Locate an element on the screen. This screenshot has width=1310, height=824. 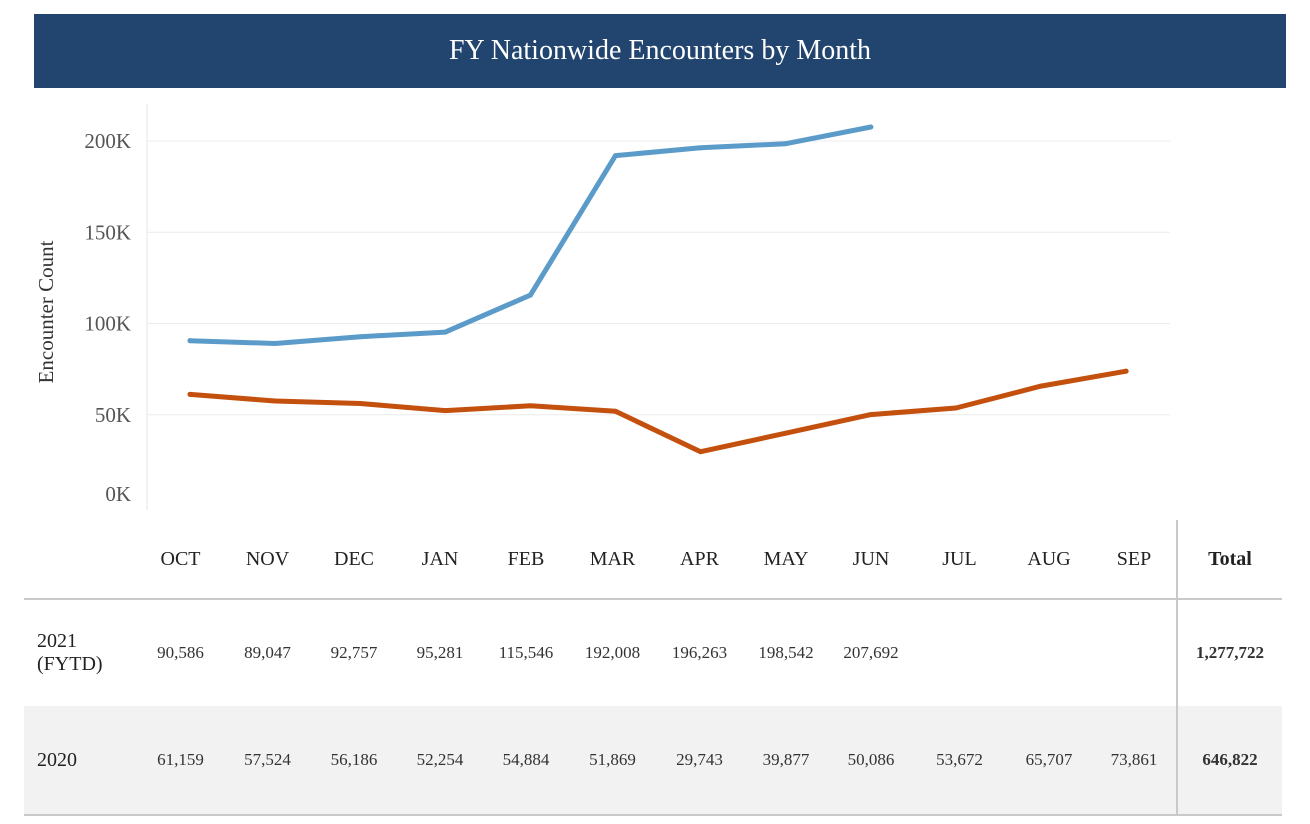
table-cell: 51,869 is located at coordinates (612, 761).